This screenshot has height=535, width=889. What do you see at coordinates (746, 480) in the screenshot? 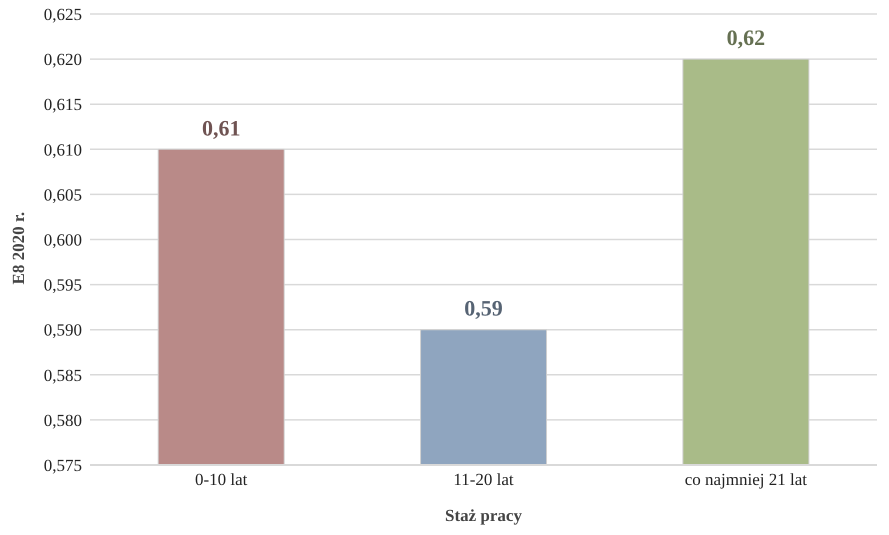
I see `x-tick-label: co najmniej 21 lat` at bounding box center [746, 480].